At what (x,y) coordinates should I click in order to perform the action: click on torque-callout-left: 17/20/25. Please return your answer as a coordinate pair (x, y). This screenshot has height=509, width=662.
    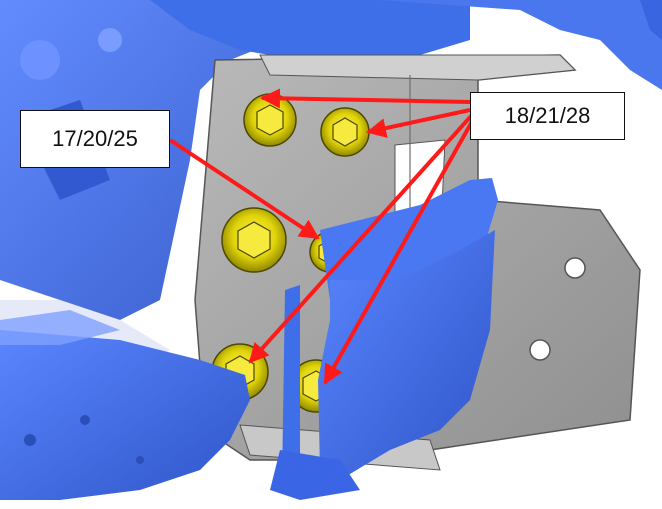
    Looking at the image, I should click on (95, 139).